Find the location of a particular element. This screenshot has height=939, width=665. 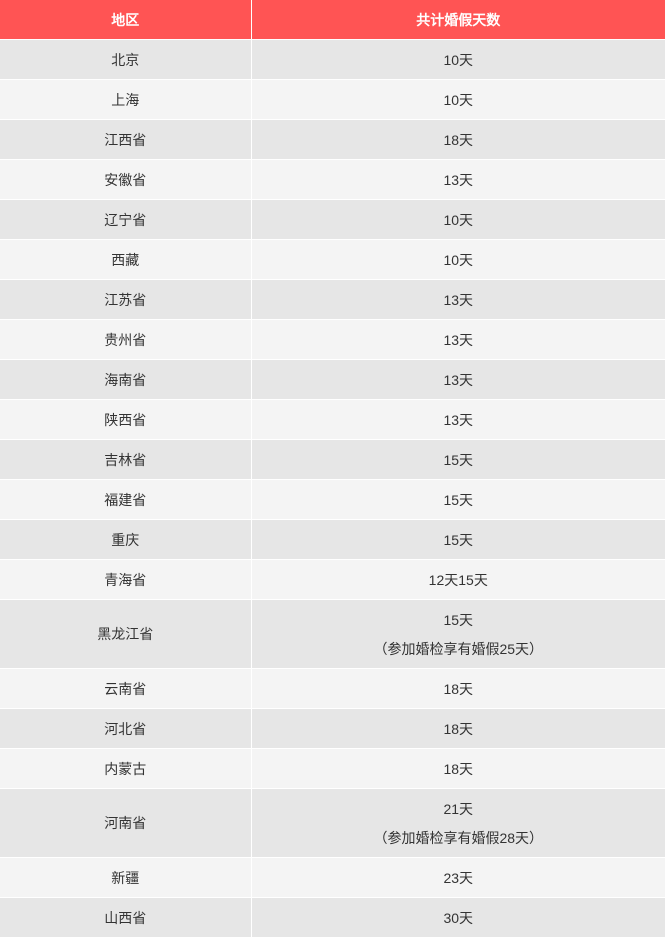

region-cell: 新疆 is located at coordinates (126, 877).